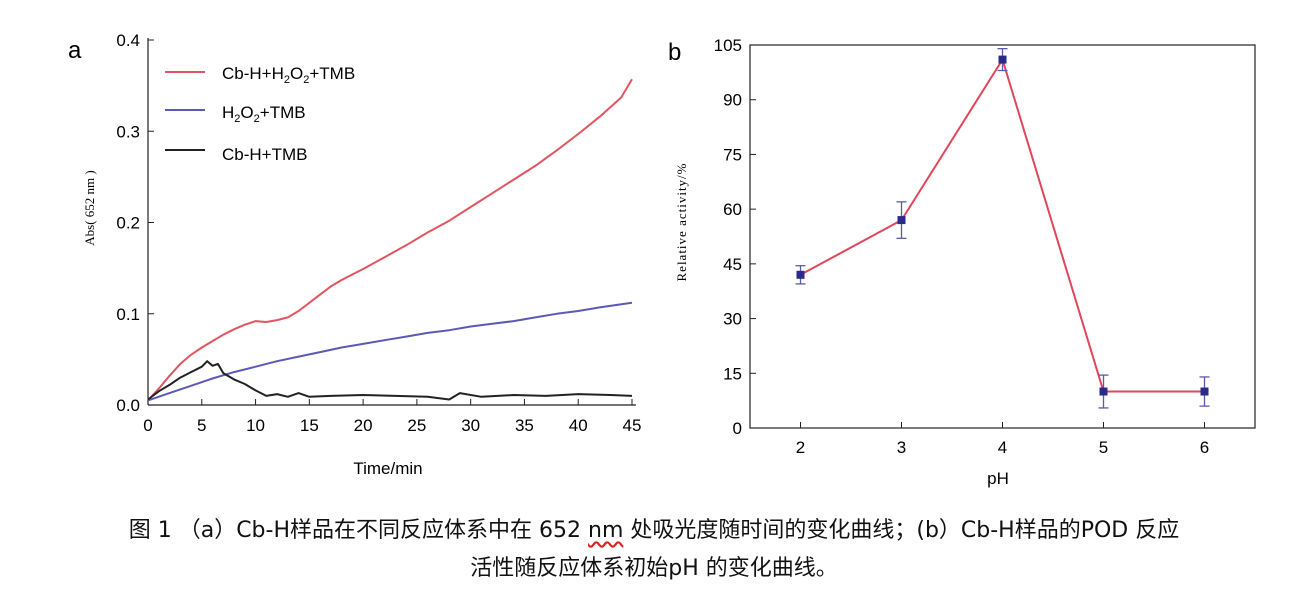 The image size is (1308, 589). What do you see at coordinates (732, 209) in the screenshot?
I see `panel-b-ytick-label: 60` at bounding box center [732, 209].